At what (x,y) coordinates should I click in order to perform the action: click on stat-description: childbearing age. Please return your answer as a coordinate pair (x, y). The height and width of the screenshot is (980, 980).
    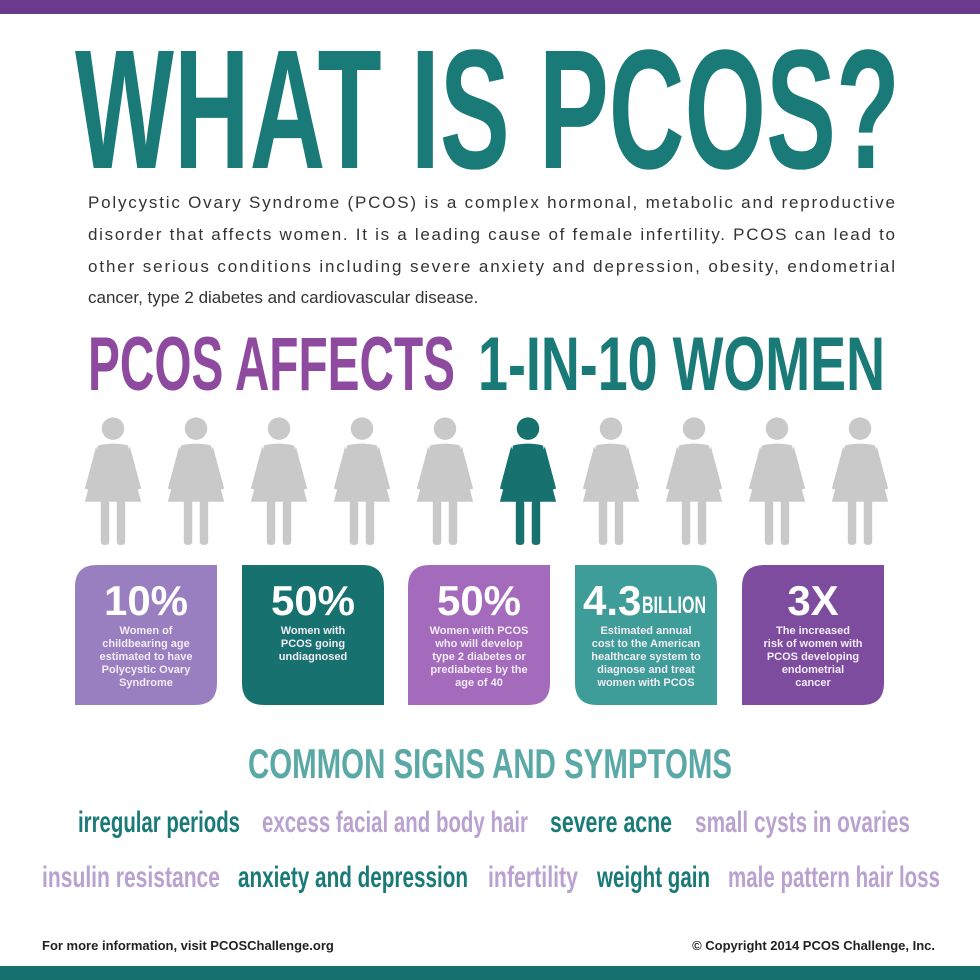
    Looking at the image, I should click on (145, 644).